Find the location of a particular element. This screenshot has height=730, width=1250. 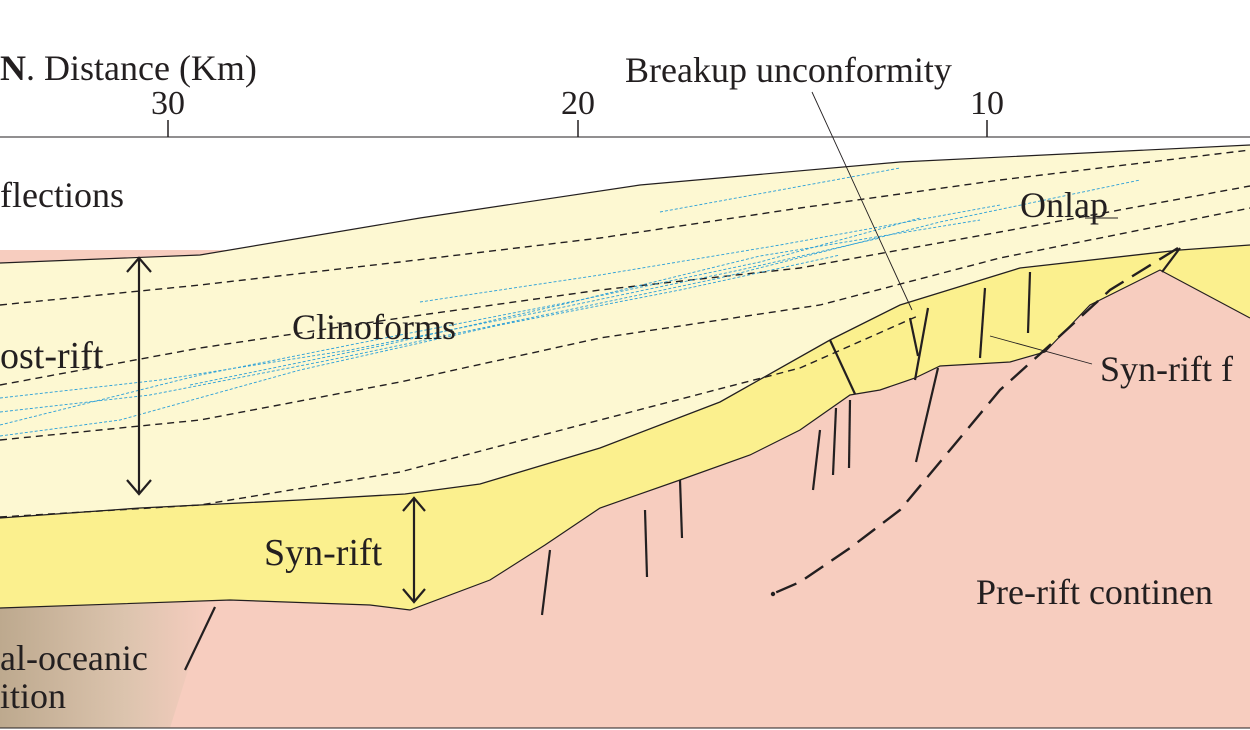

transition-label-line1: al-oceanic is located at coordinates (74, 658).